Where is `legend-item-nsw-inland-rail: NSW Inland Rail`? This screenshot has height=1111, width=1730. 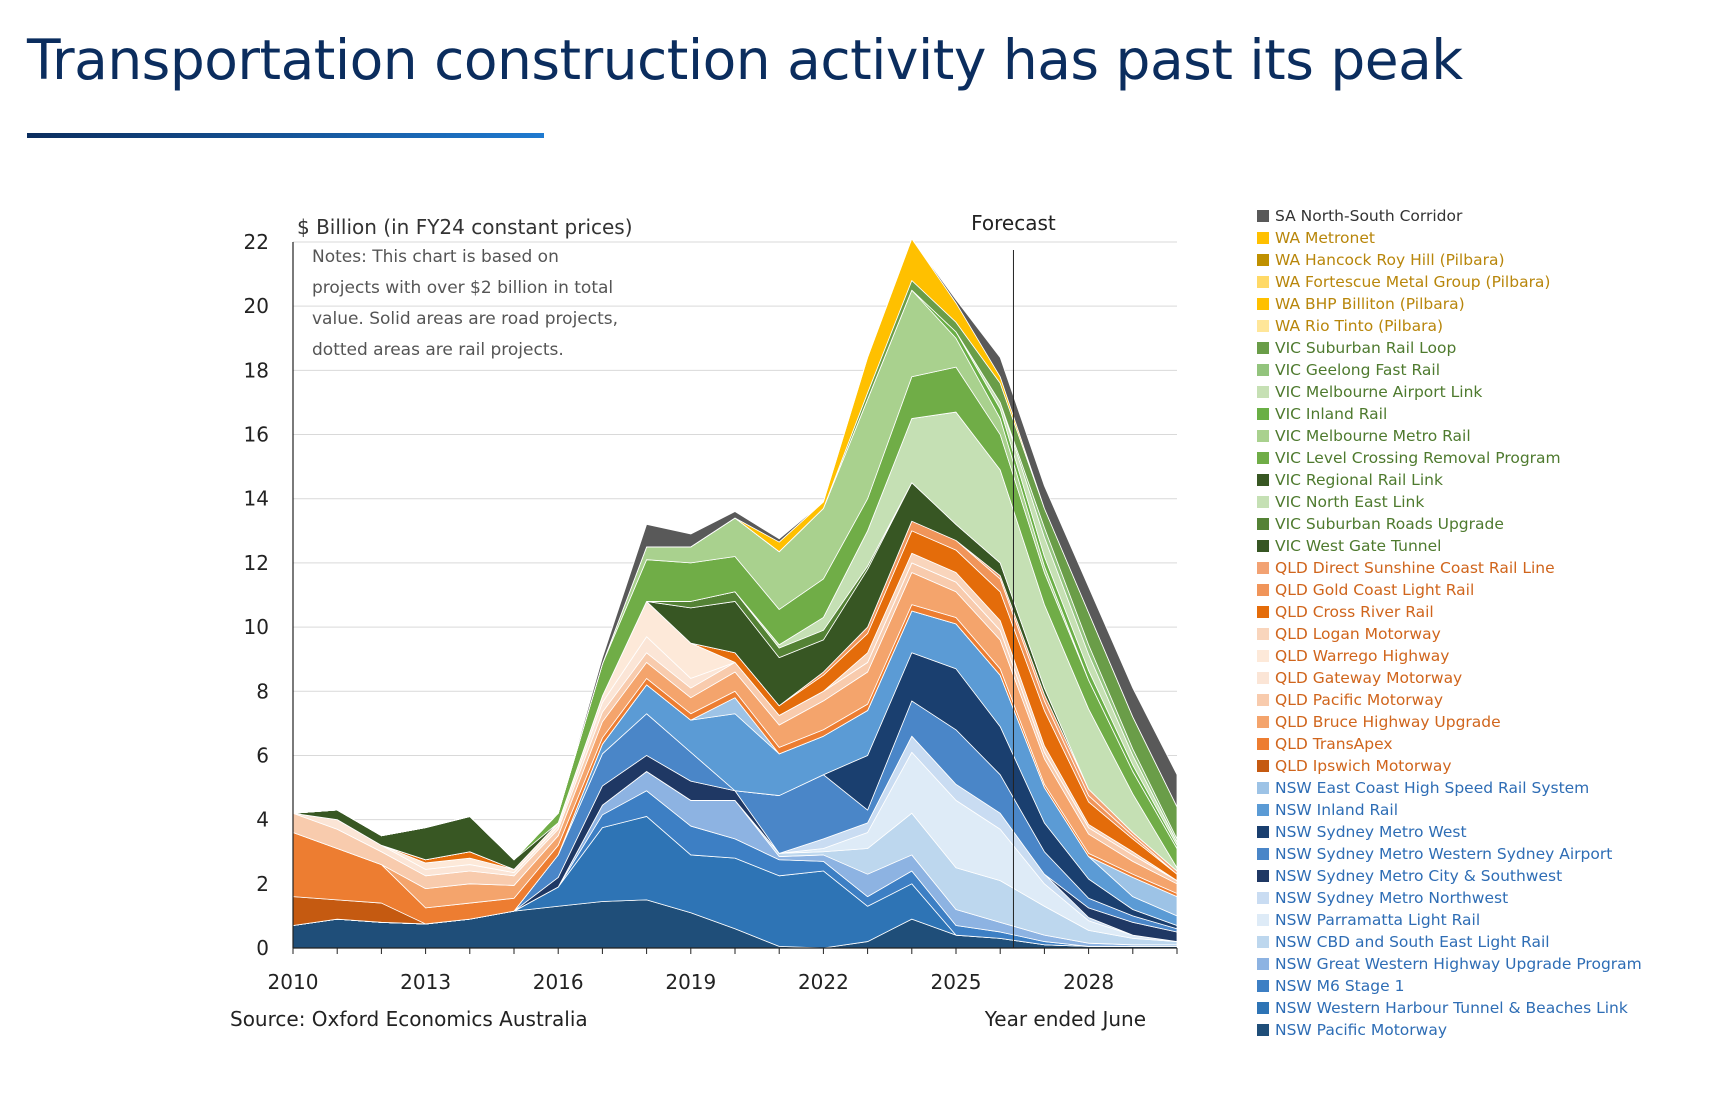 legend-item-nsw-inland-rail: NSW Inland Rail is located at coordinates (1449, 810).